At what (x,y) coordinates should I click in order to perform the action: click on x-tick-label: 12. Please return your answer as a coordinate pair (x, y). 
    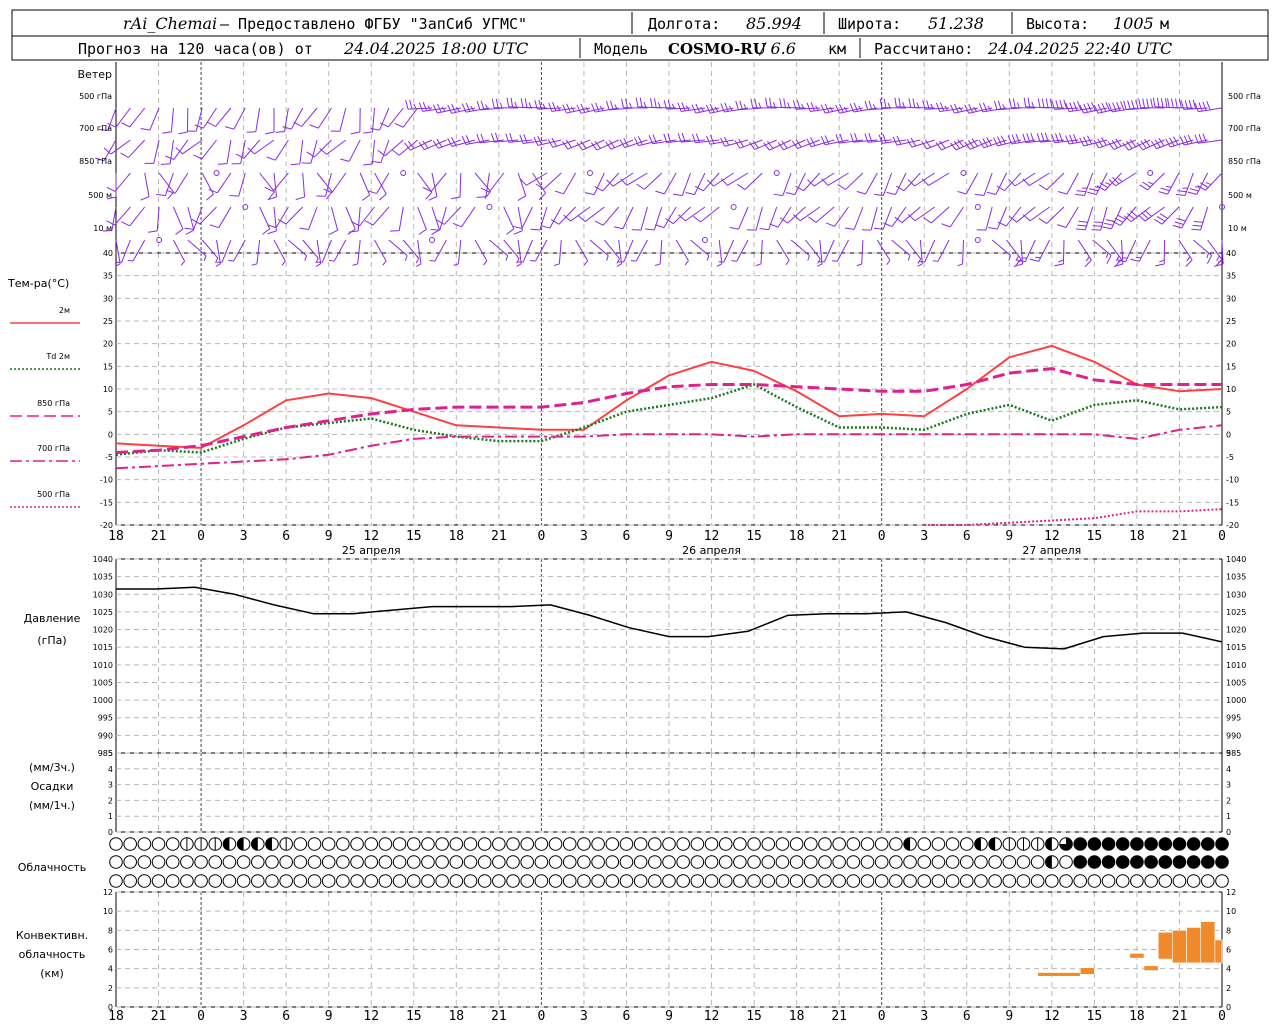
    Looking at the image, I should click on (371, 536).